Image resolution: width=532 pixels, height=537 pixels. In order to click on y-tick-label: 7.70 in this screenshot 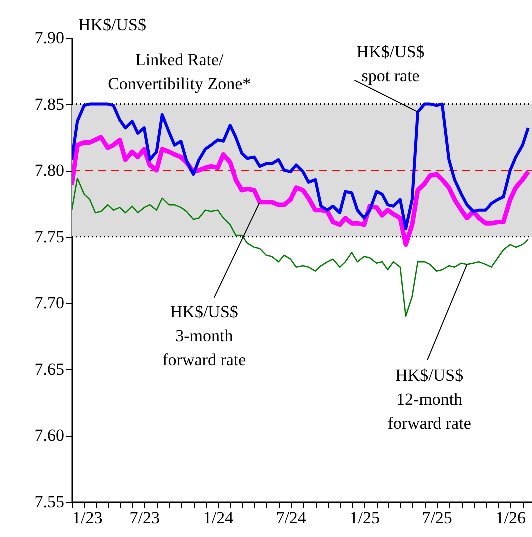, I will do `click(49, 303)`.